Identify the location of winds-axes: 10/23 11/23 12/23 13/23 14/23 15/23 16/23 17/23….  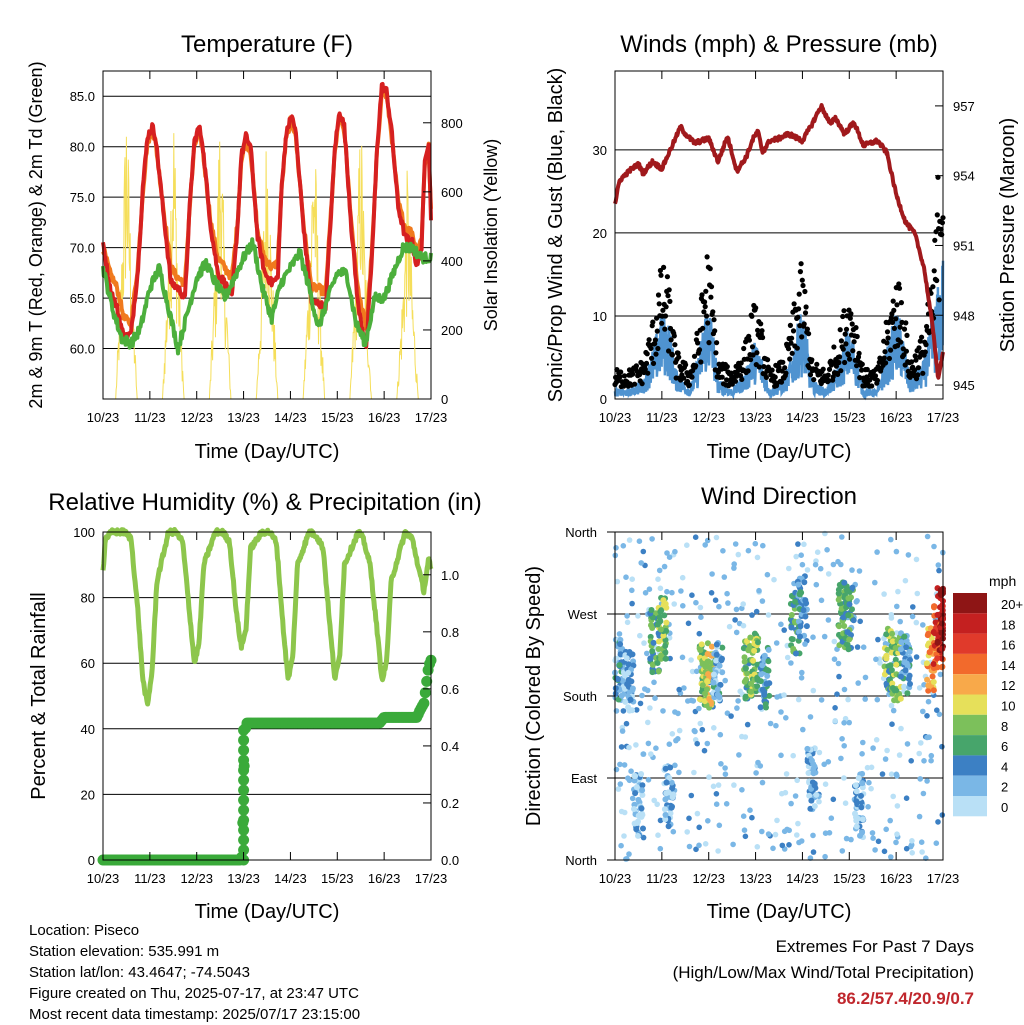
(784, 247).